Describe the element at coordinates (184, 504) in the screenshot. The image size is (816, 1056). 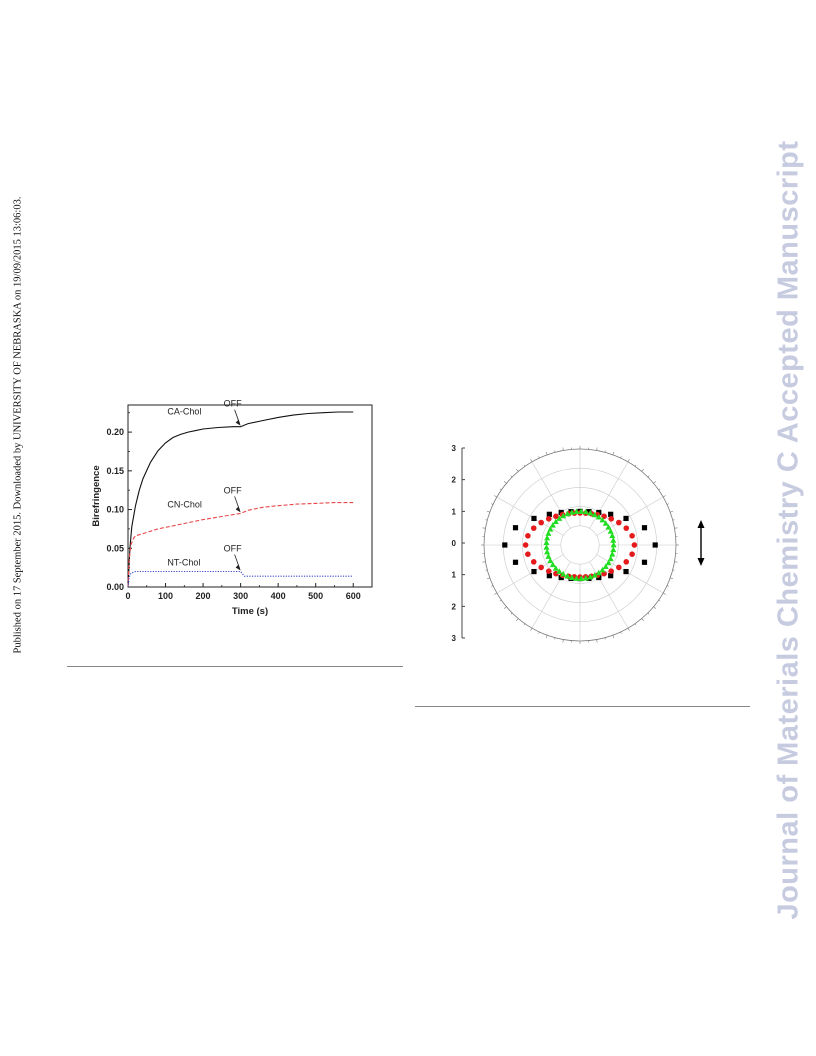
I see `series-label-cn-chol: CN-Chol` at that location.